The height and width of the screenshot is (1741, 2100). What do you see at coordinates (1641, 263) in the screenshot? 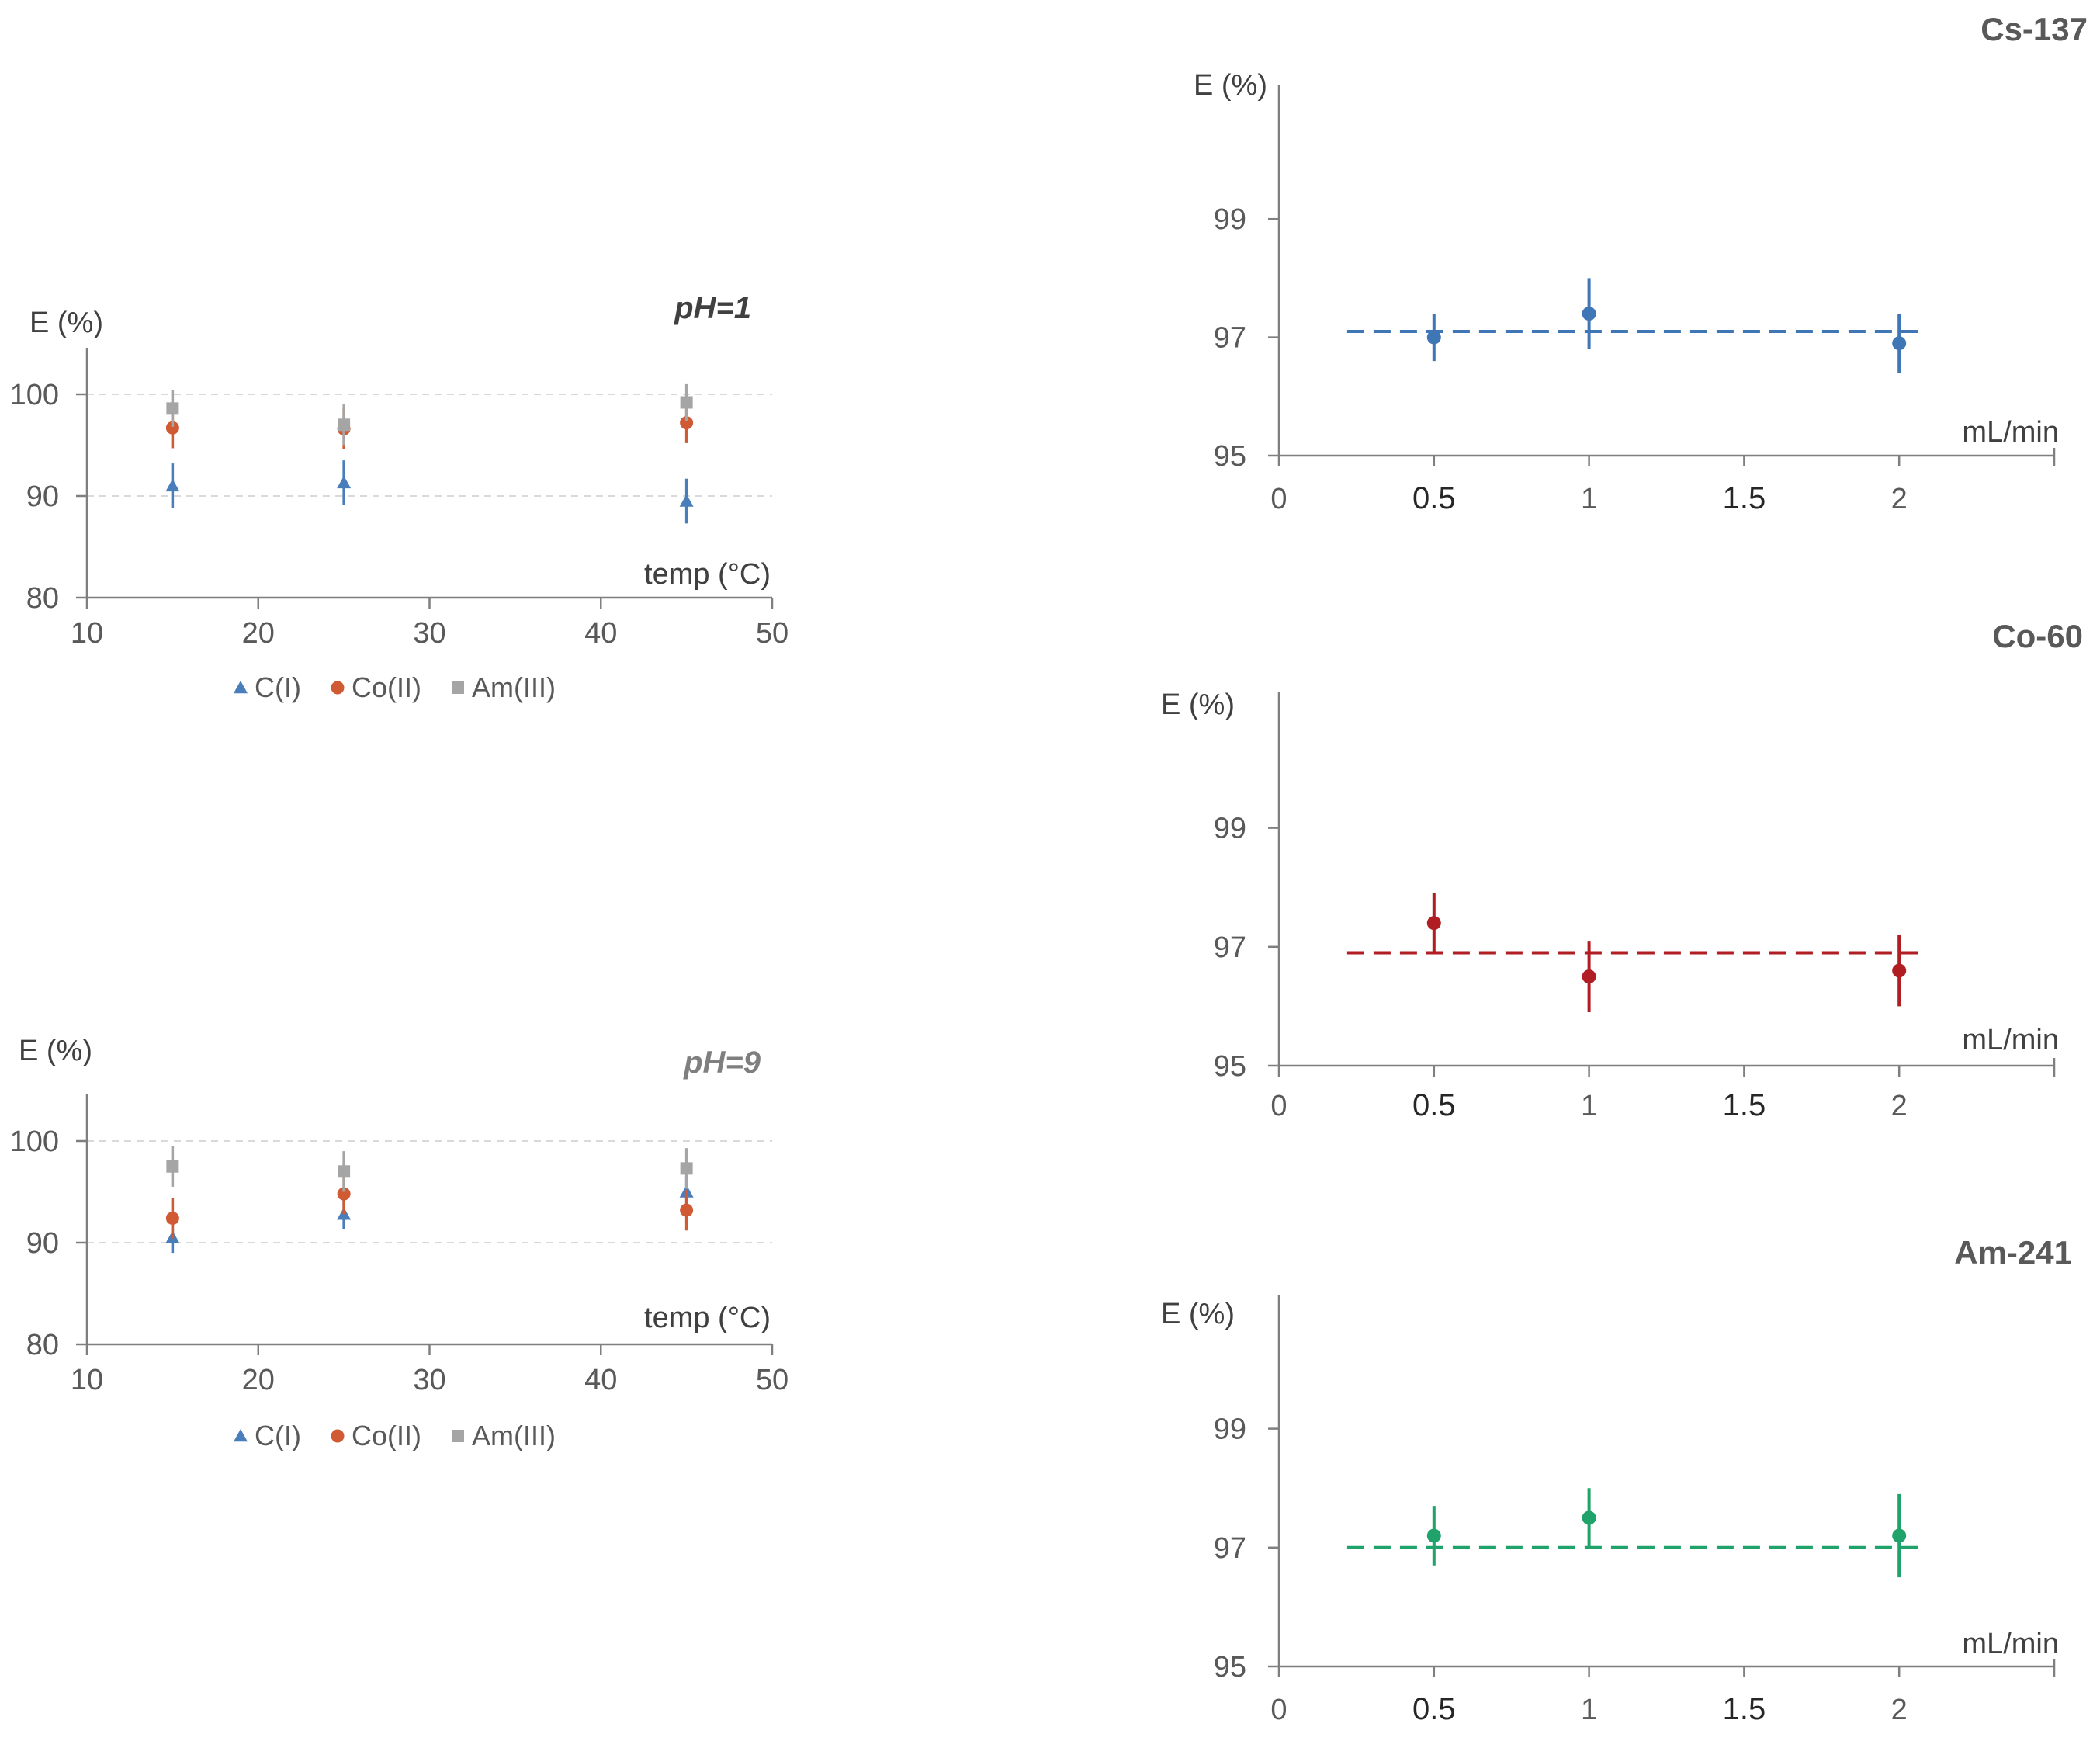
I see `chart-cs137: 95 97 99 0 0.5 1 1.5 2 E (%) mL/min Cs-137` at bounding box center [1641, 263].